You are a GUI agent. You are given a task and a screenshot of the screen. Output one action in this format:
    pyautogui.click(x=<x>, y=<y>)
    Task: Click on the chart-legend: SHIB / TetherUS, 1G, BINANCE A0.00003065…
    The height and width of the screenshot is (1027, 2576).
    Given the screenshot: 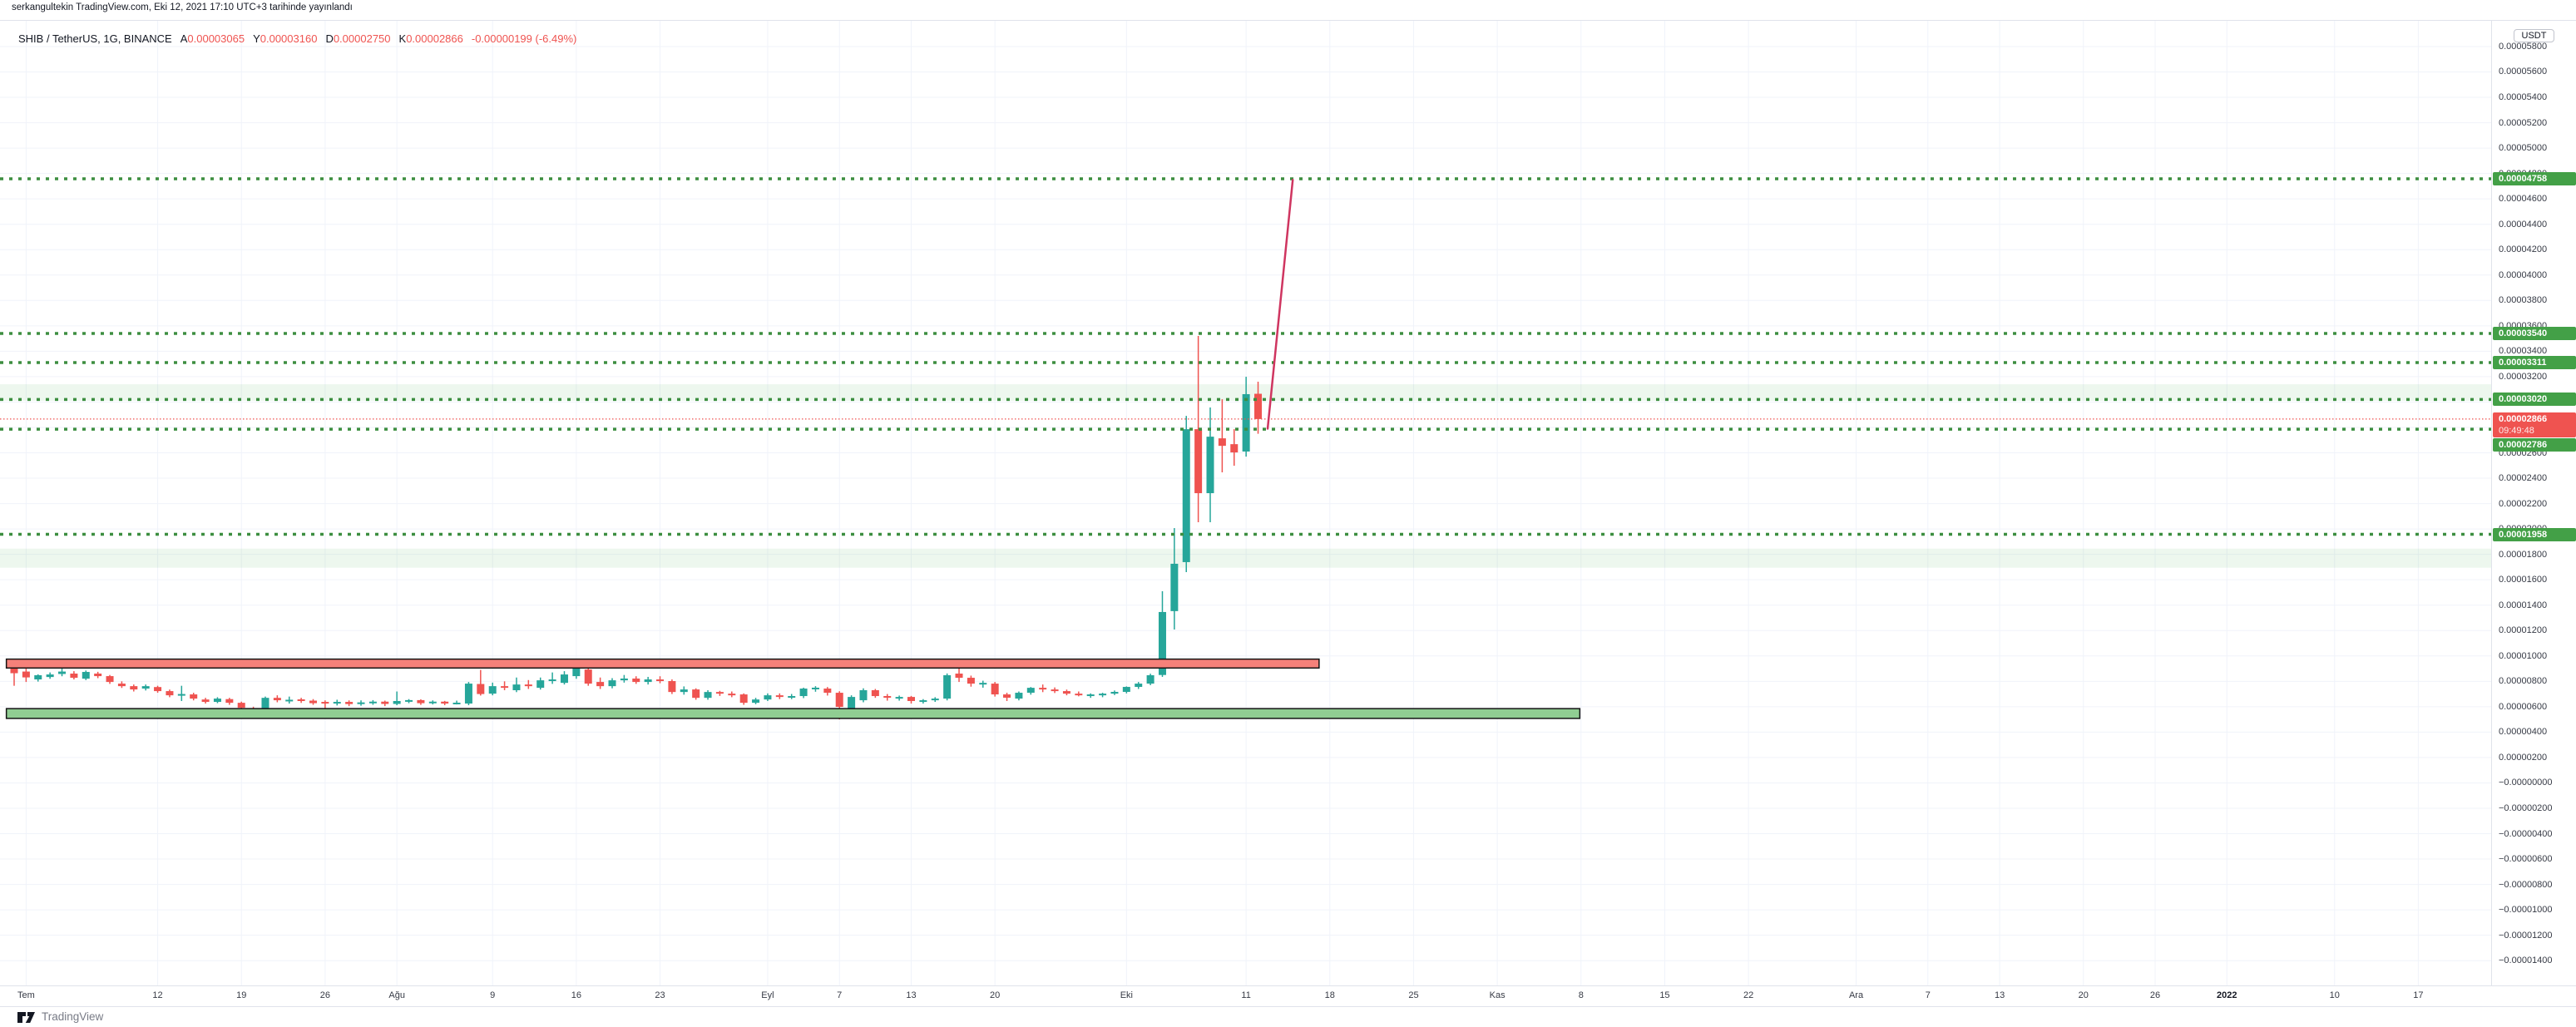 What is the action you would take?
    pyautogui.click(x=297, y=38)
    